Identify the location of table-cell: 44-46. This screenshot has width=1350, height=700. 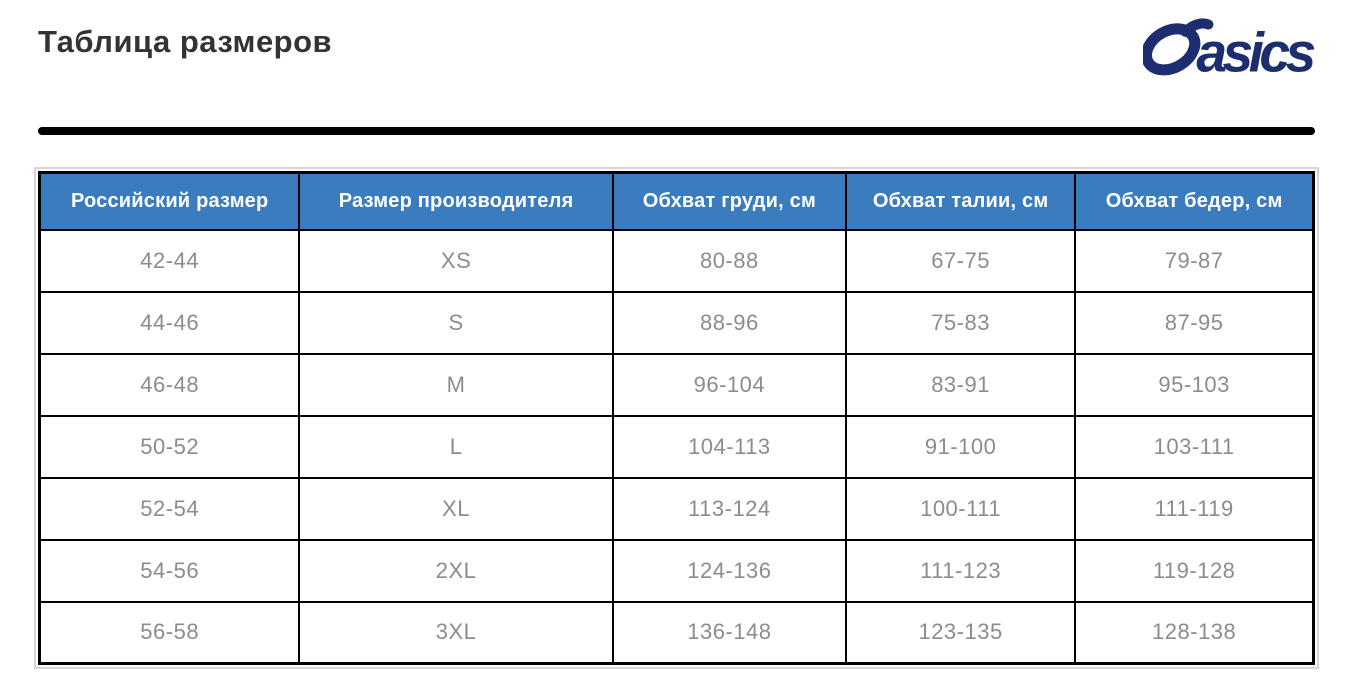
(169, 322).